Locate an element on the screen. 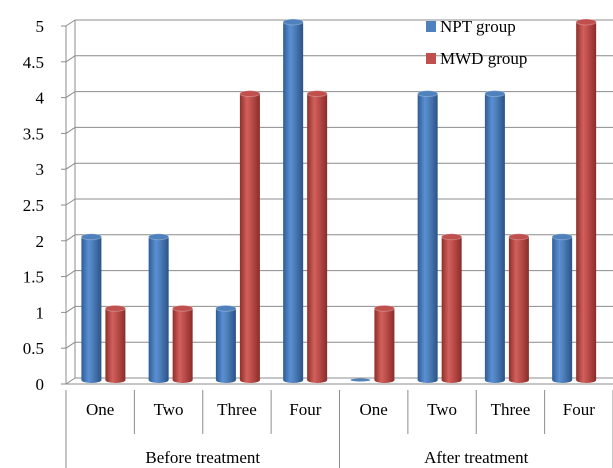 The height and width of the screenshot is (468, 613). legend-label: NPT group is located at coordinates (478, 26).